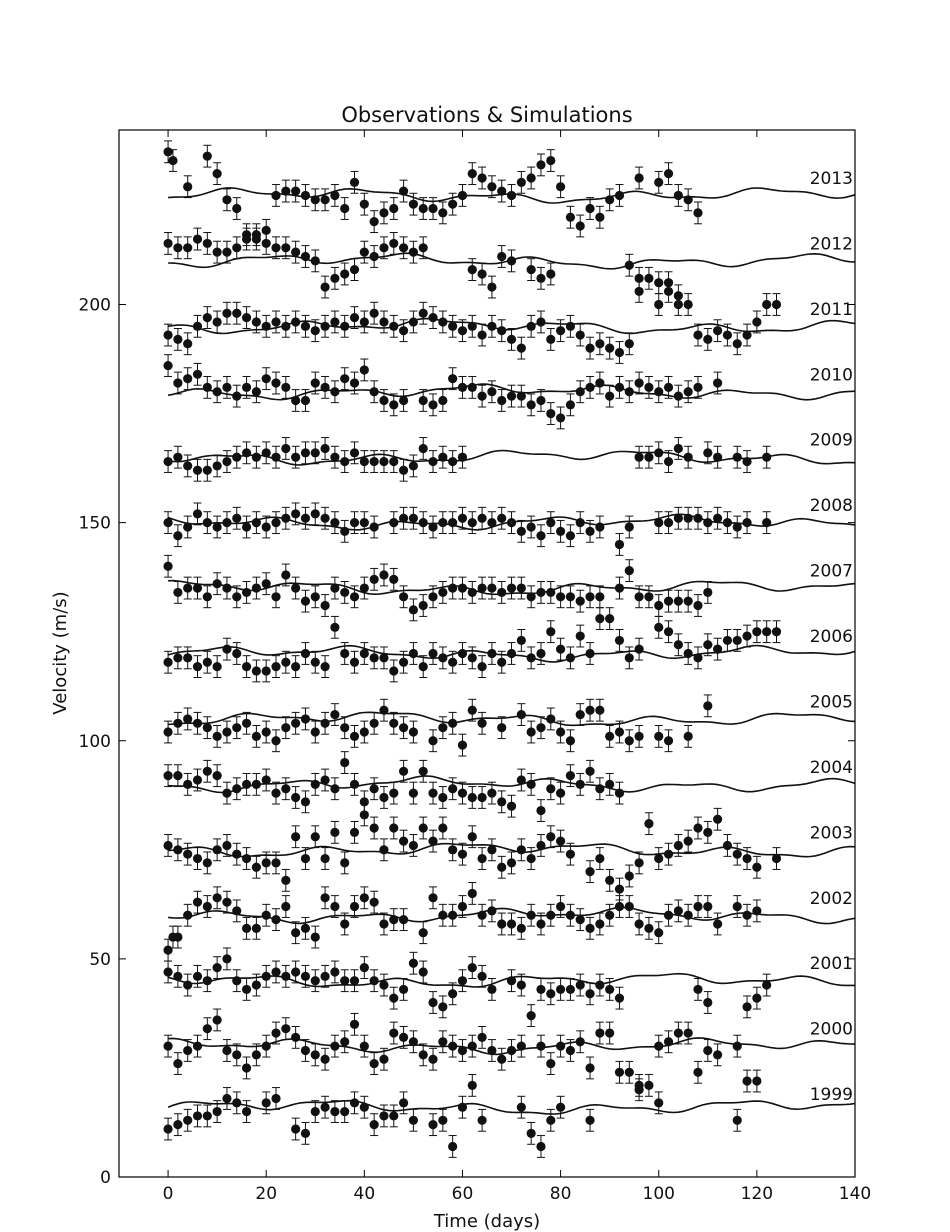 The height and width of the screenshot is (1232, 950). What do you see at coordinates (509, 1050) in the screenshot?
I see `series-2000: 2000` at bounding box center [509, 1050].